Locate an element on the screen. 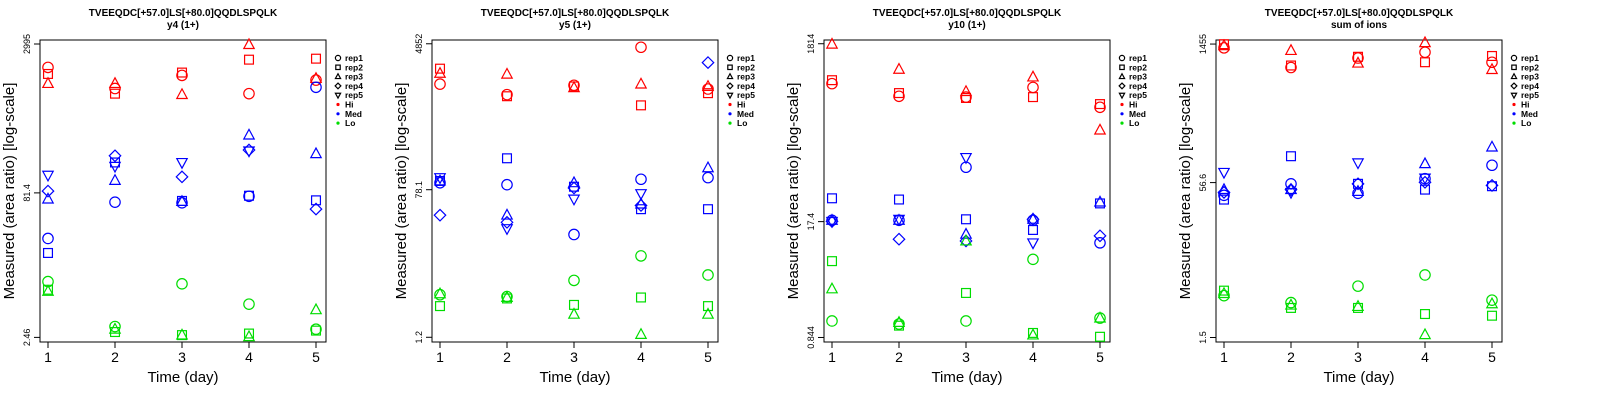  y-tick-label: 0.844 is located at coordinates (811, 337).